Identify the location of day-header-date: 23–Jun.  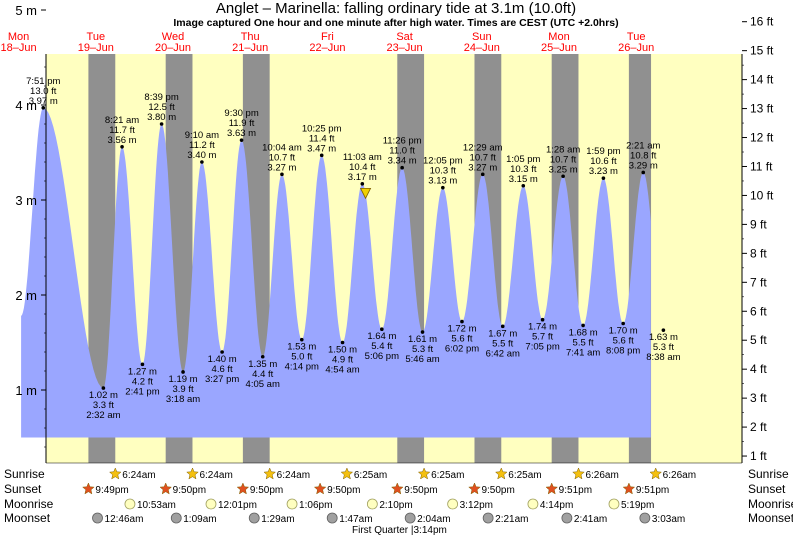
(405, 48).